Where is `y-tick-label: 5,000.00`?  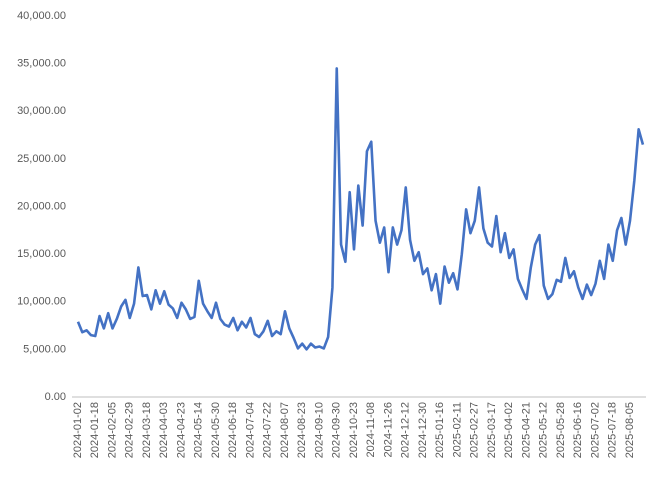
y-tick-label: 5,000.00 is located at coordinates (44, 349).